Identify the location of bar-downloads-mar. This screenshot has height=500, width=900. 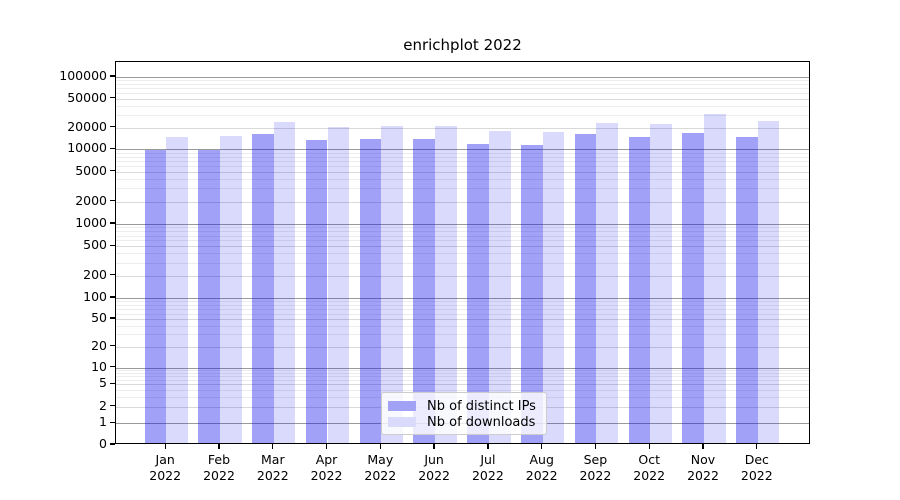
(284, 282).